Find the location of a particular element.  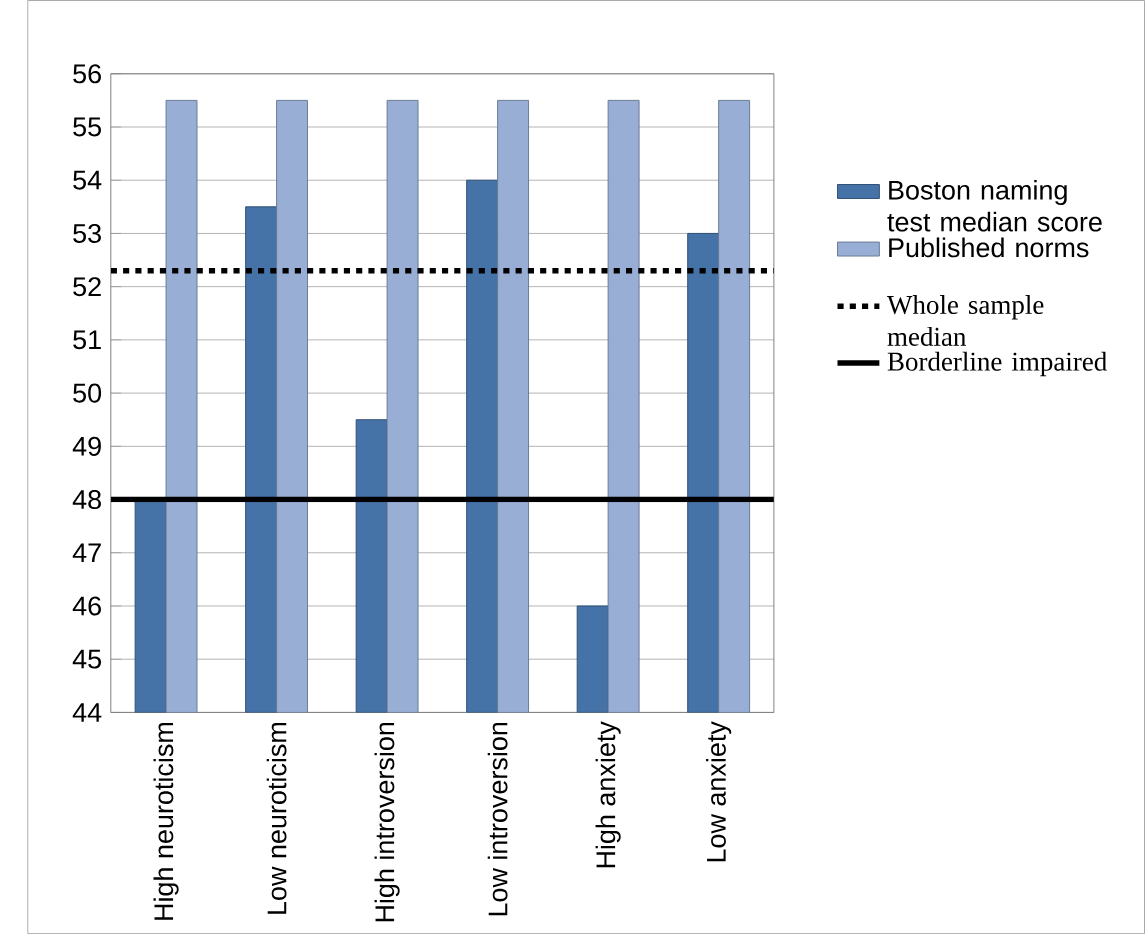

y-tick-label: 52 is located at coordinates (87, 287).